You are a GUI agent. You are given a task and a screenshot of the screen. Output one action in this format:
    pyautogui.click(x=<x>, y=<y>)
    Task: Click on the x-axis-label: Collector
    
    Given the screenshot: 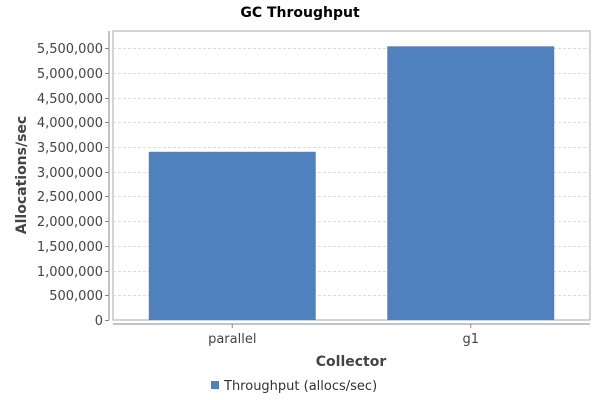 What is the action you would take?
    pyautogui.click(x=351, y=362)
    